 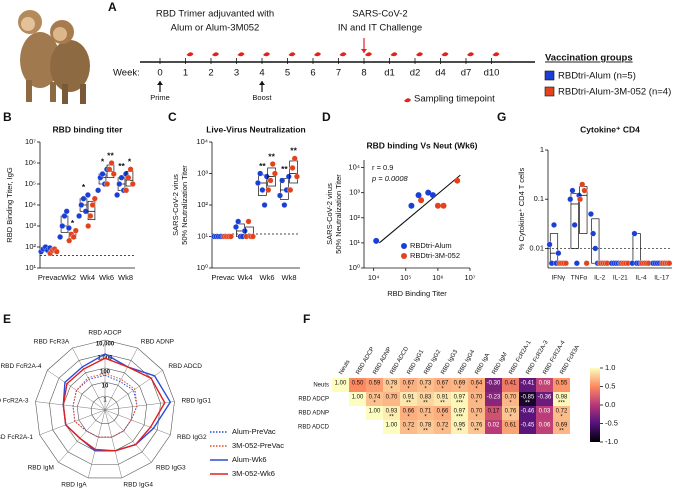 I want to click on stat-annotation: r = 0.9, so click(x=382, y=167).